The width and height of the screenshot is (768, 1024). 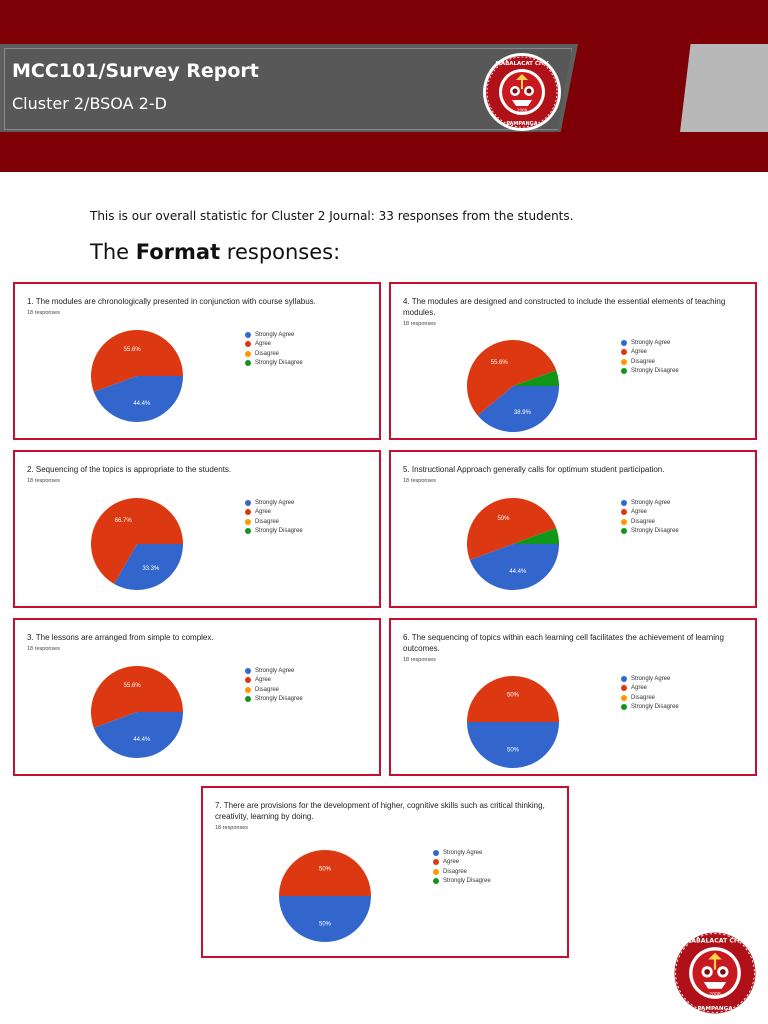 I want to click on section-title-suffix: responses:, so click(x=280, y=252).